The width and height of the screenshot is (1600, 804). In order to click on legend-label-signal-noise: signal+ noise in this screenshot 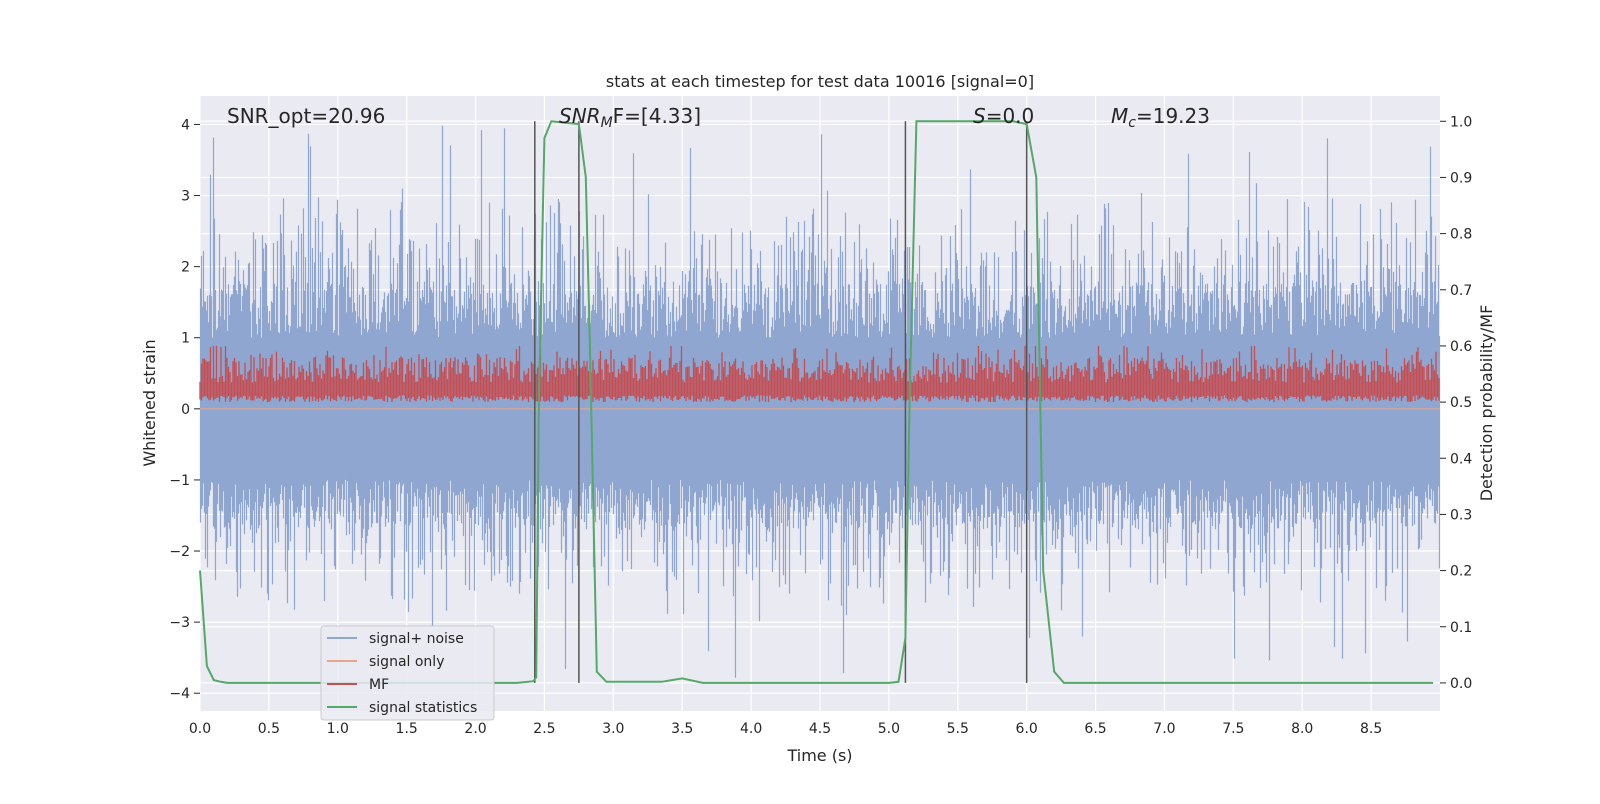, I will do `click(416, 639)`.